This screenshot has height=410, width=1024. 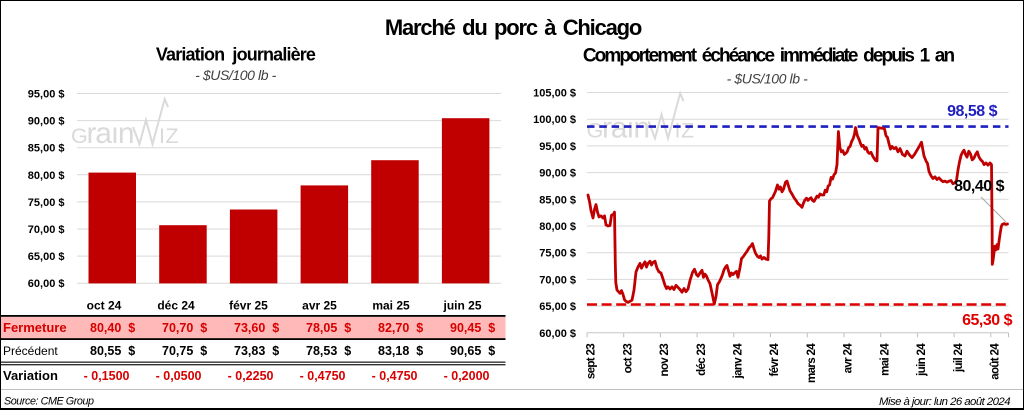 I want to click on svg-text: - 0,2250, so click(x=251, y=376).